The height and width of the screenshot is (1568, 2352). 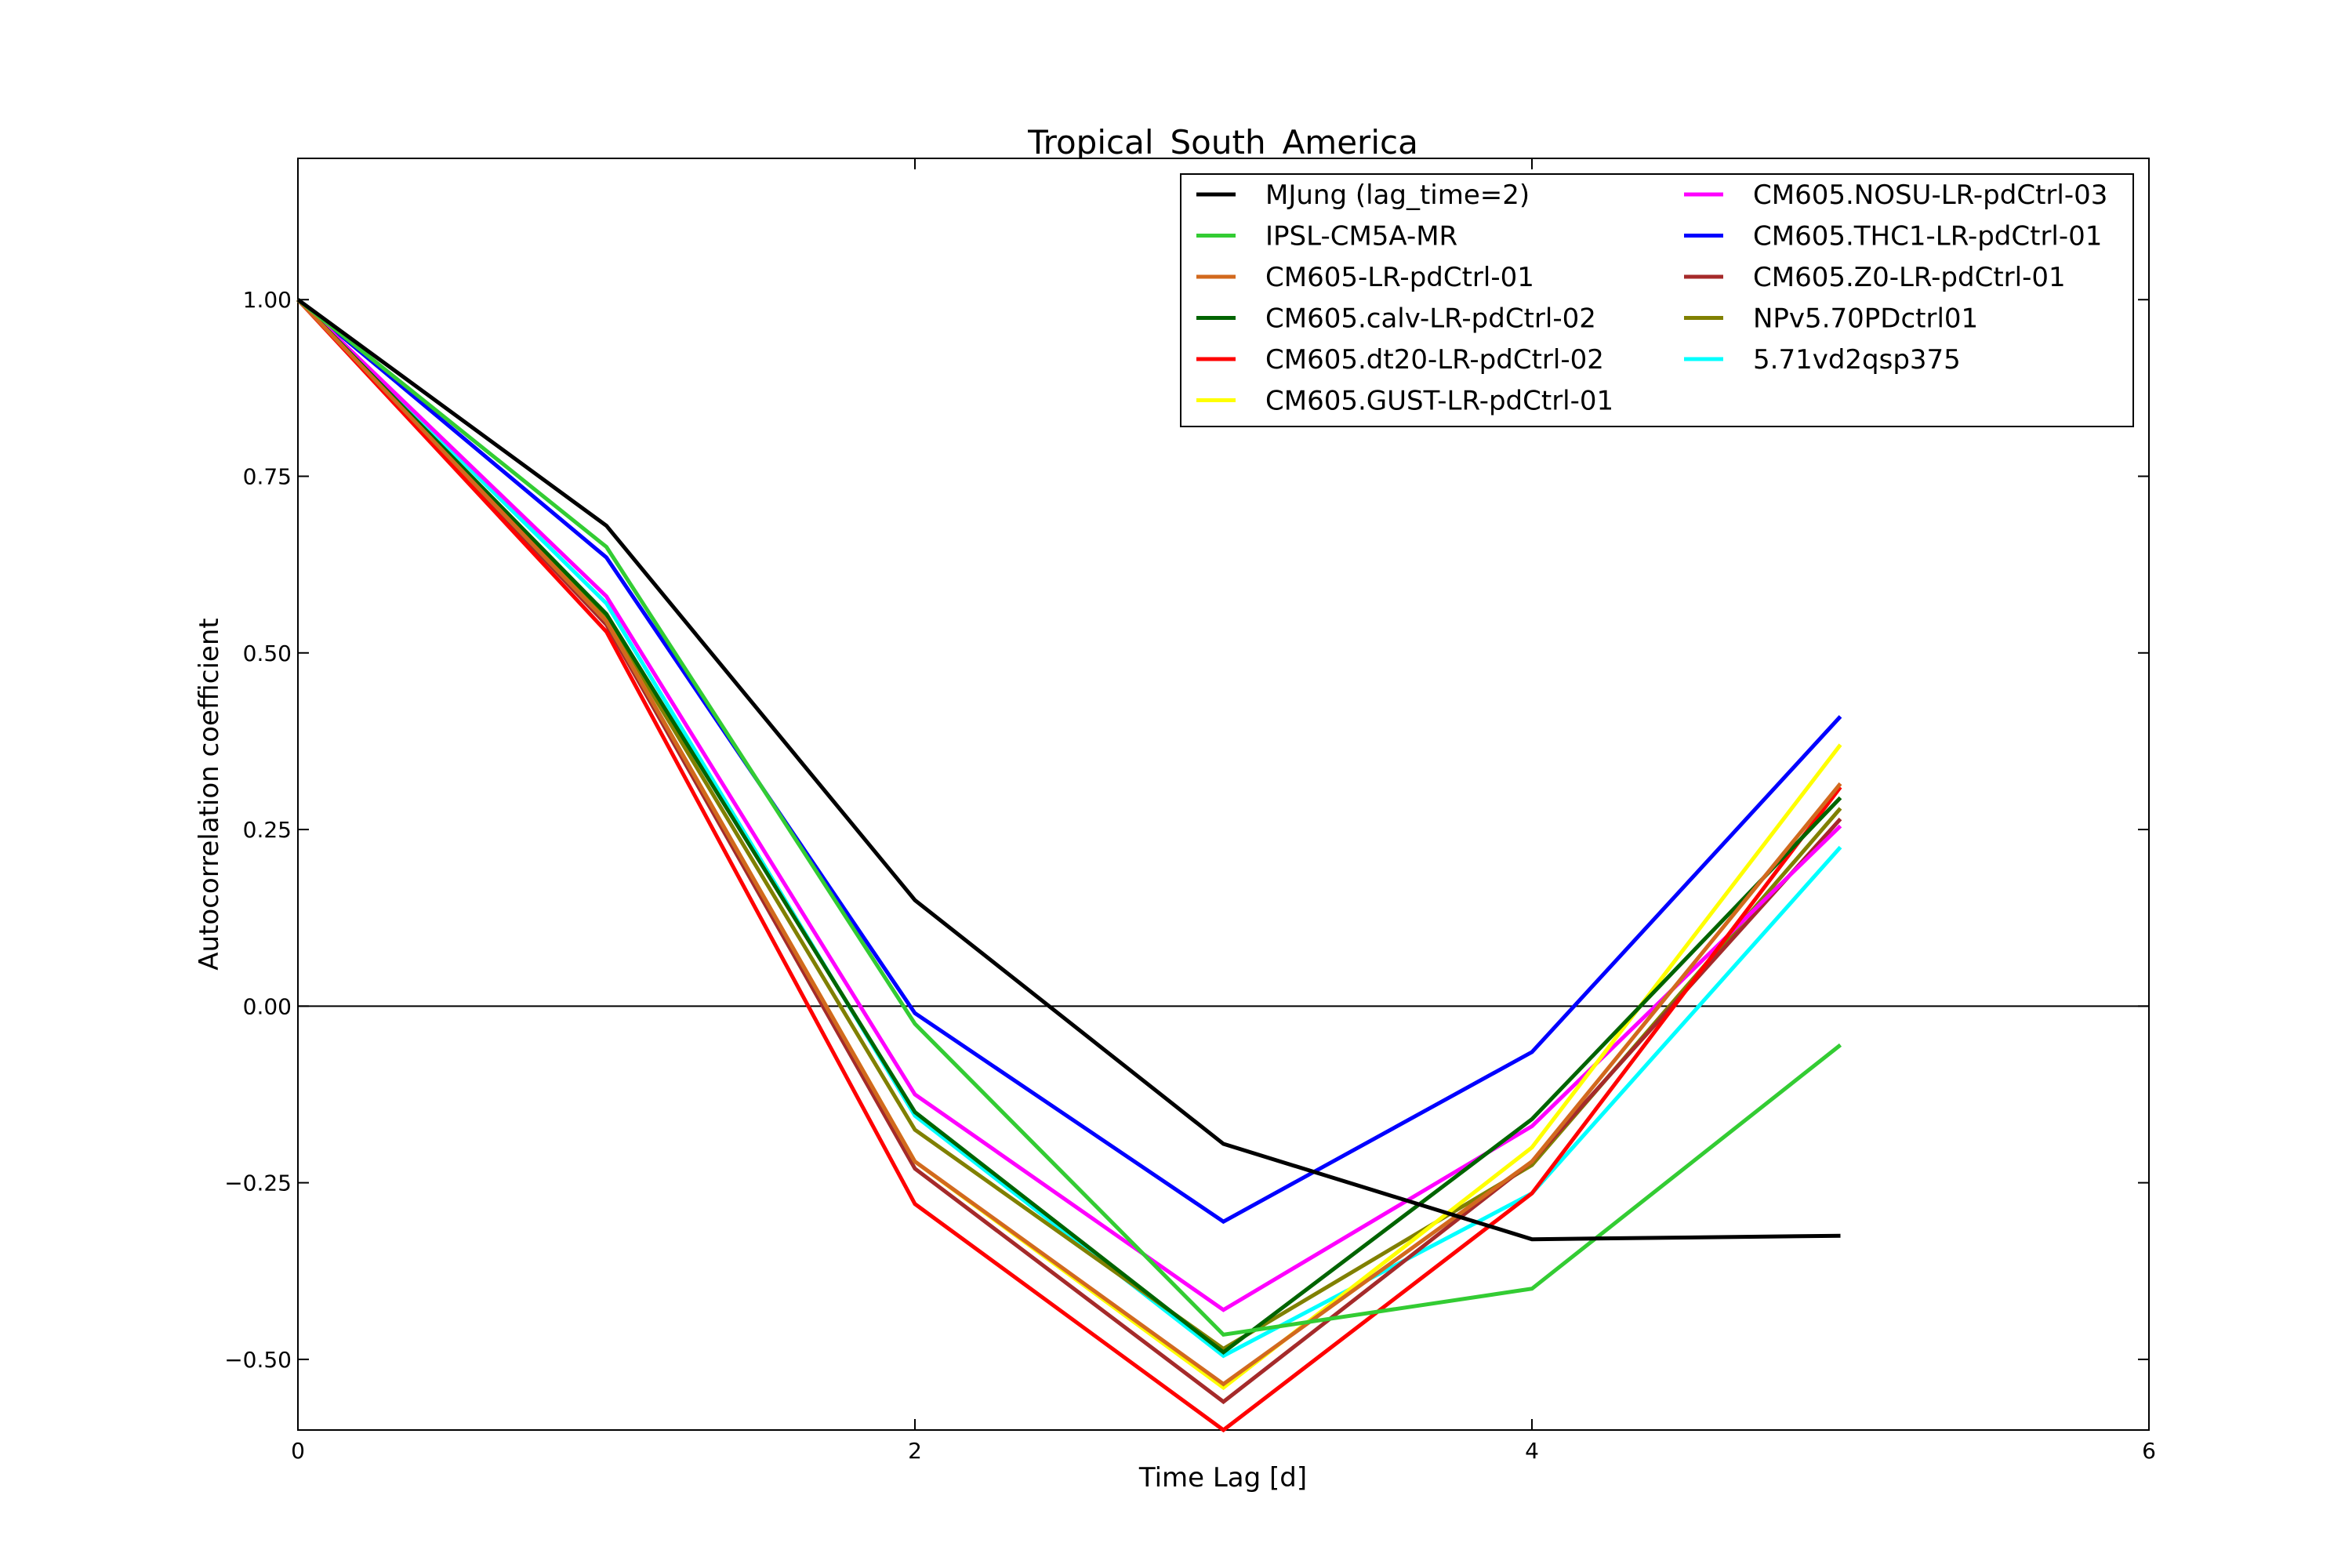 What do you see at coordinates (209, 794) in the screenshot?
I see `y-axis-label: Autocorrelation coefficient` at bounding box center [209, 794].